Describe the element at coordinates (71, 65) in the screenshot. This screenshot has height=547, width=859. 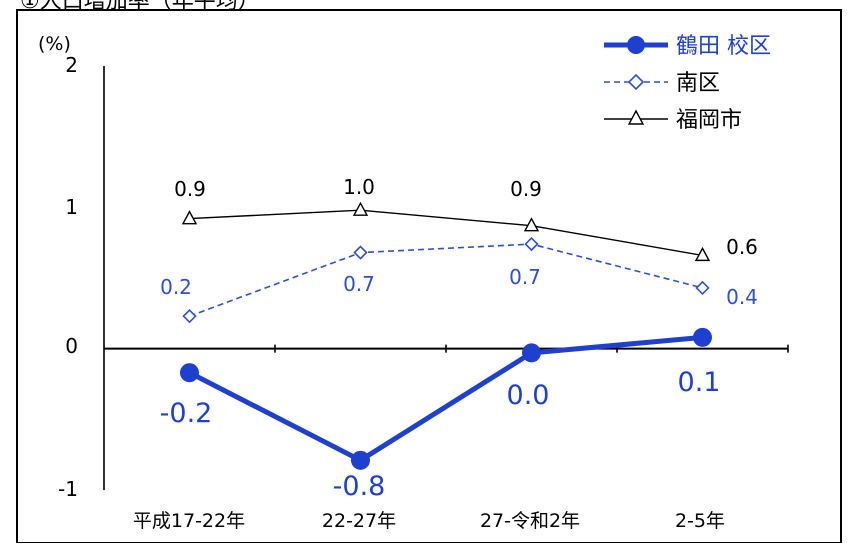
I see `y-tick-label: 2` at that location.